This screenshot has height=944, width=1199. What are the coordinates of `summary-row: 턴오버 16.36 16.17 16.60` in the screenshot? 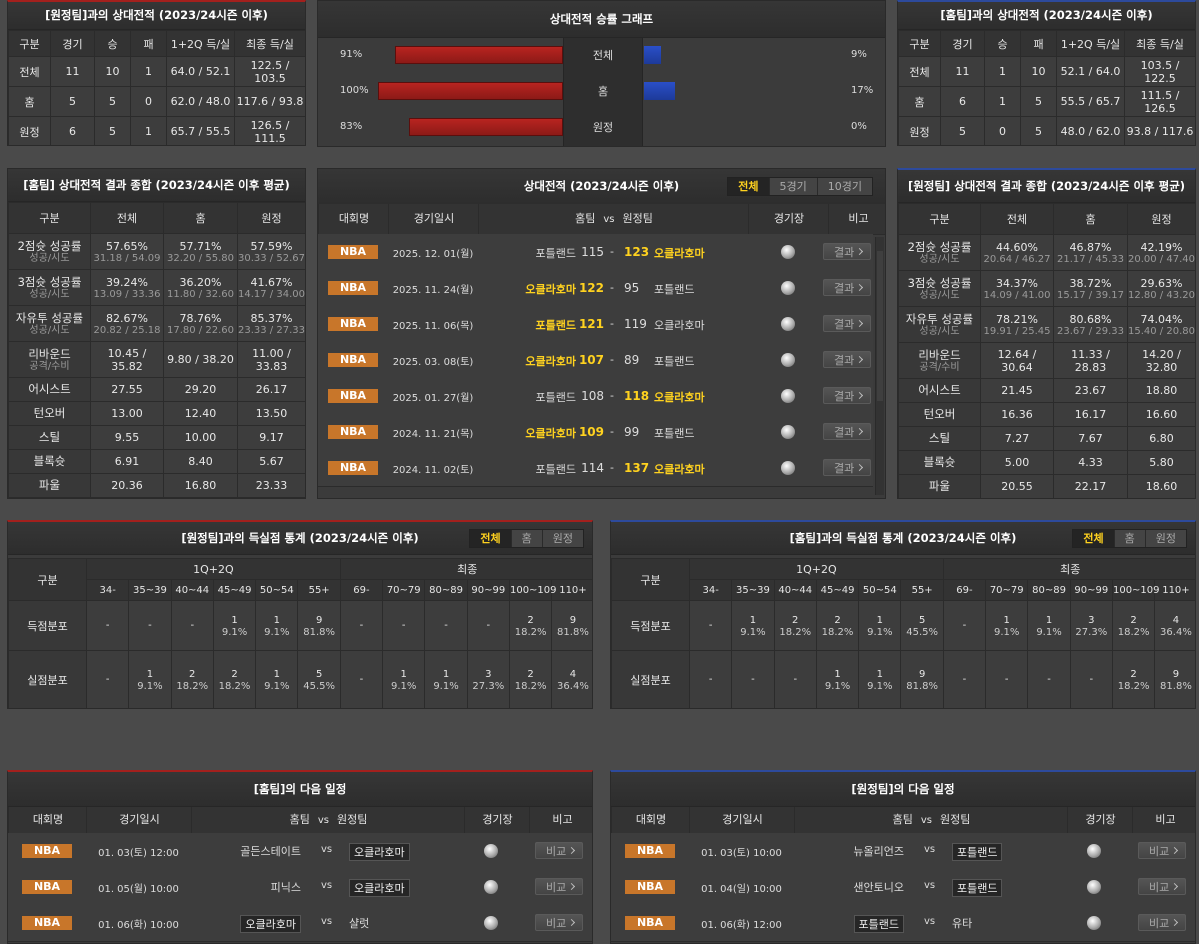 It's located at (1046, 414).